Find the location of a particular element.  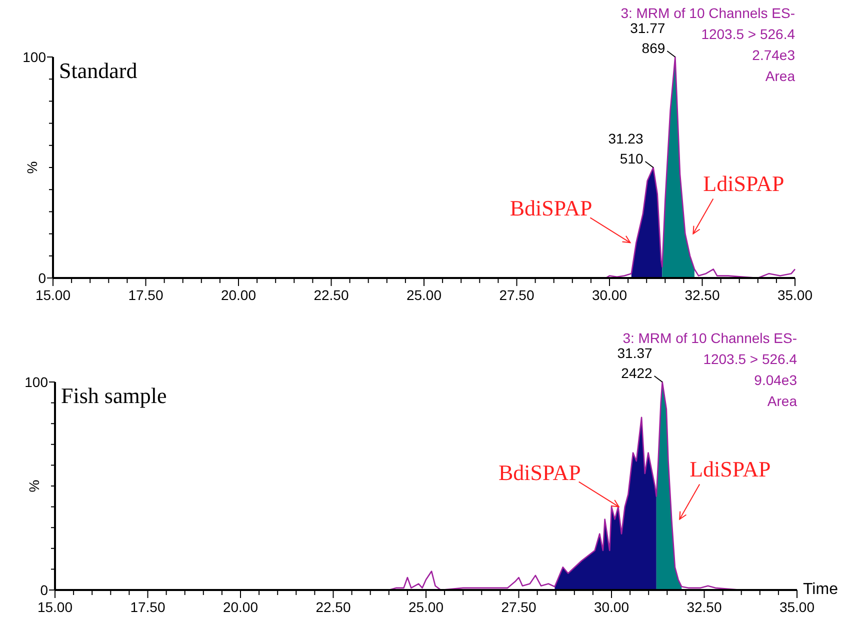

text: BdiSPAP is located at coordinates (551, 208).